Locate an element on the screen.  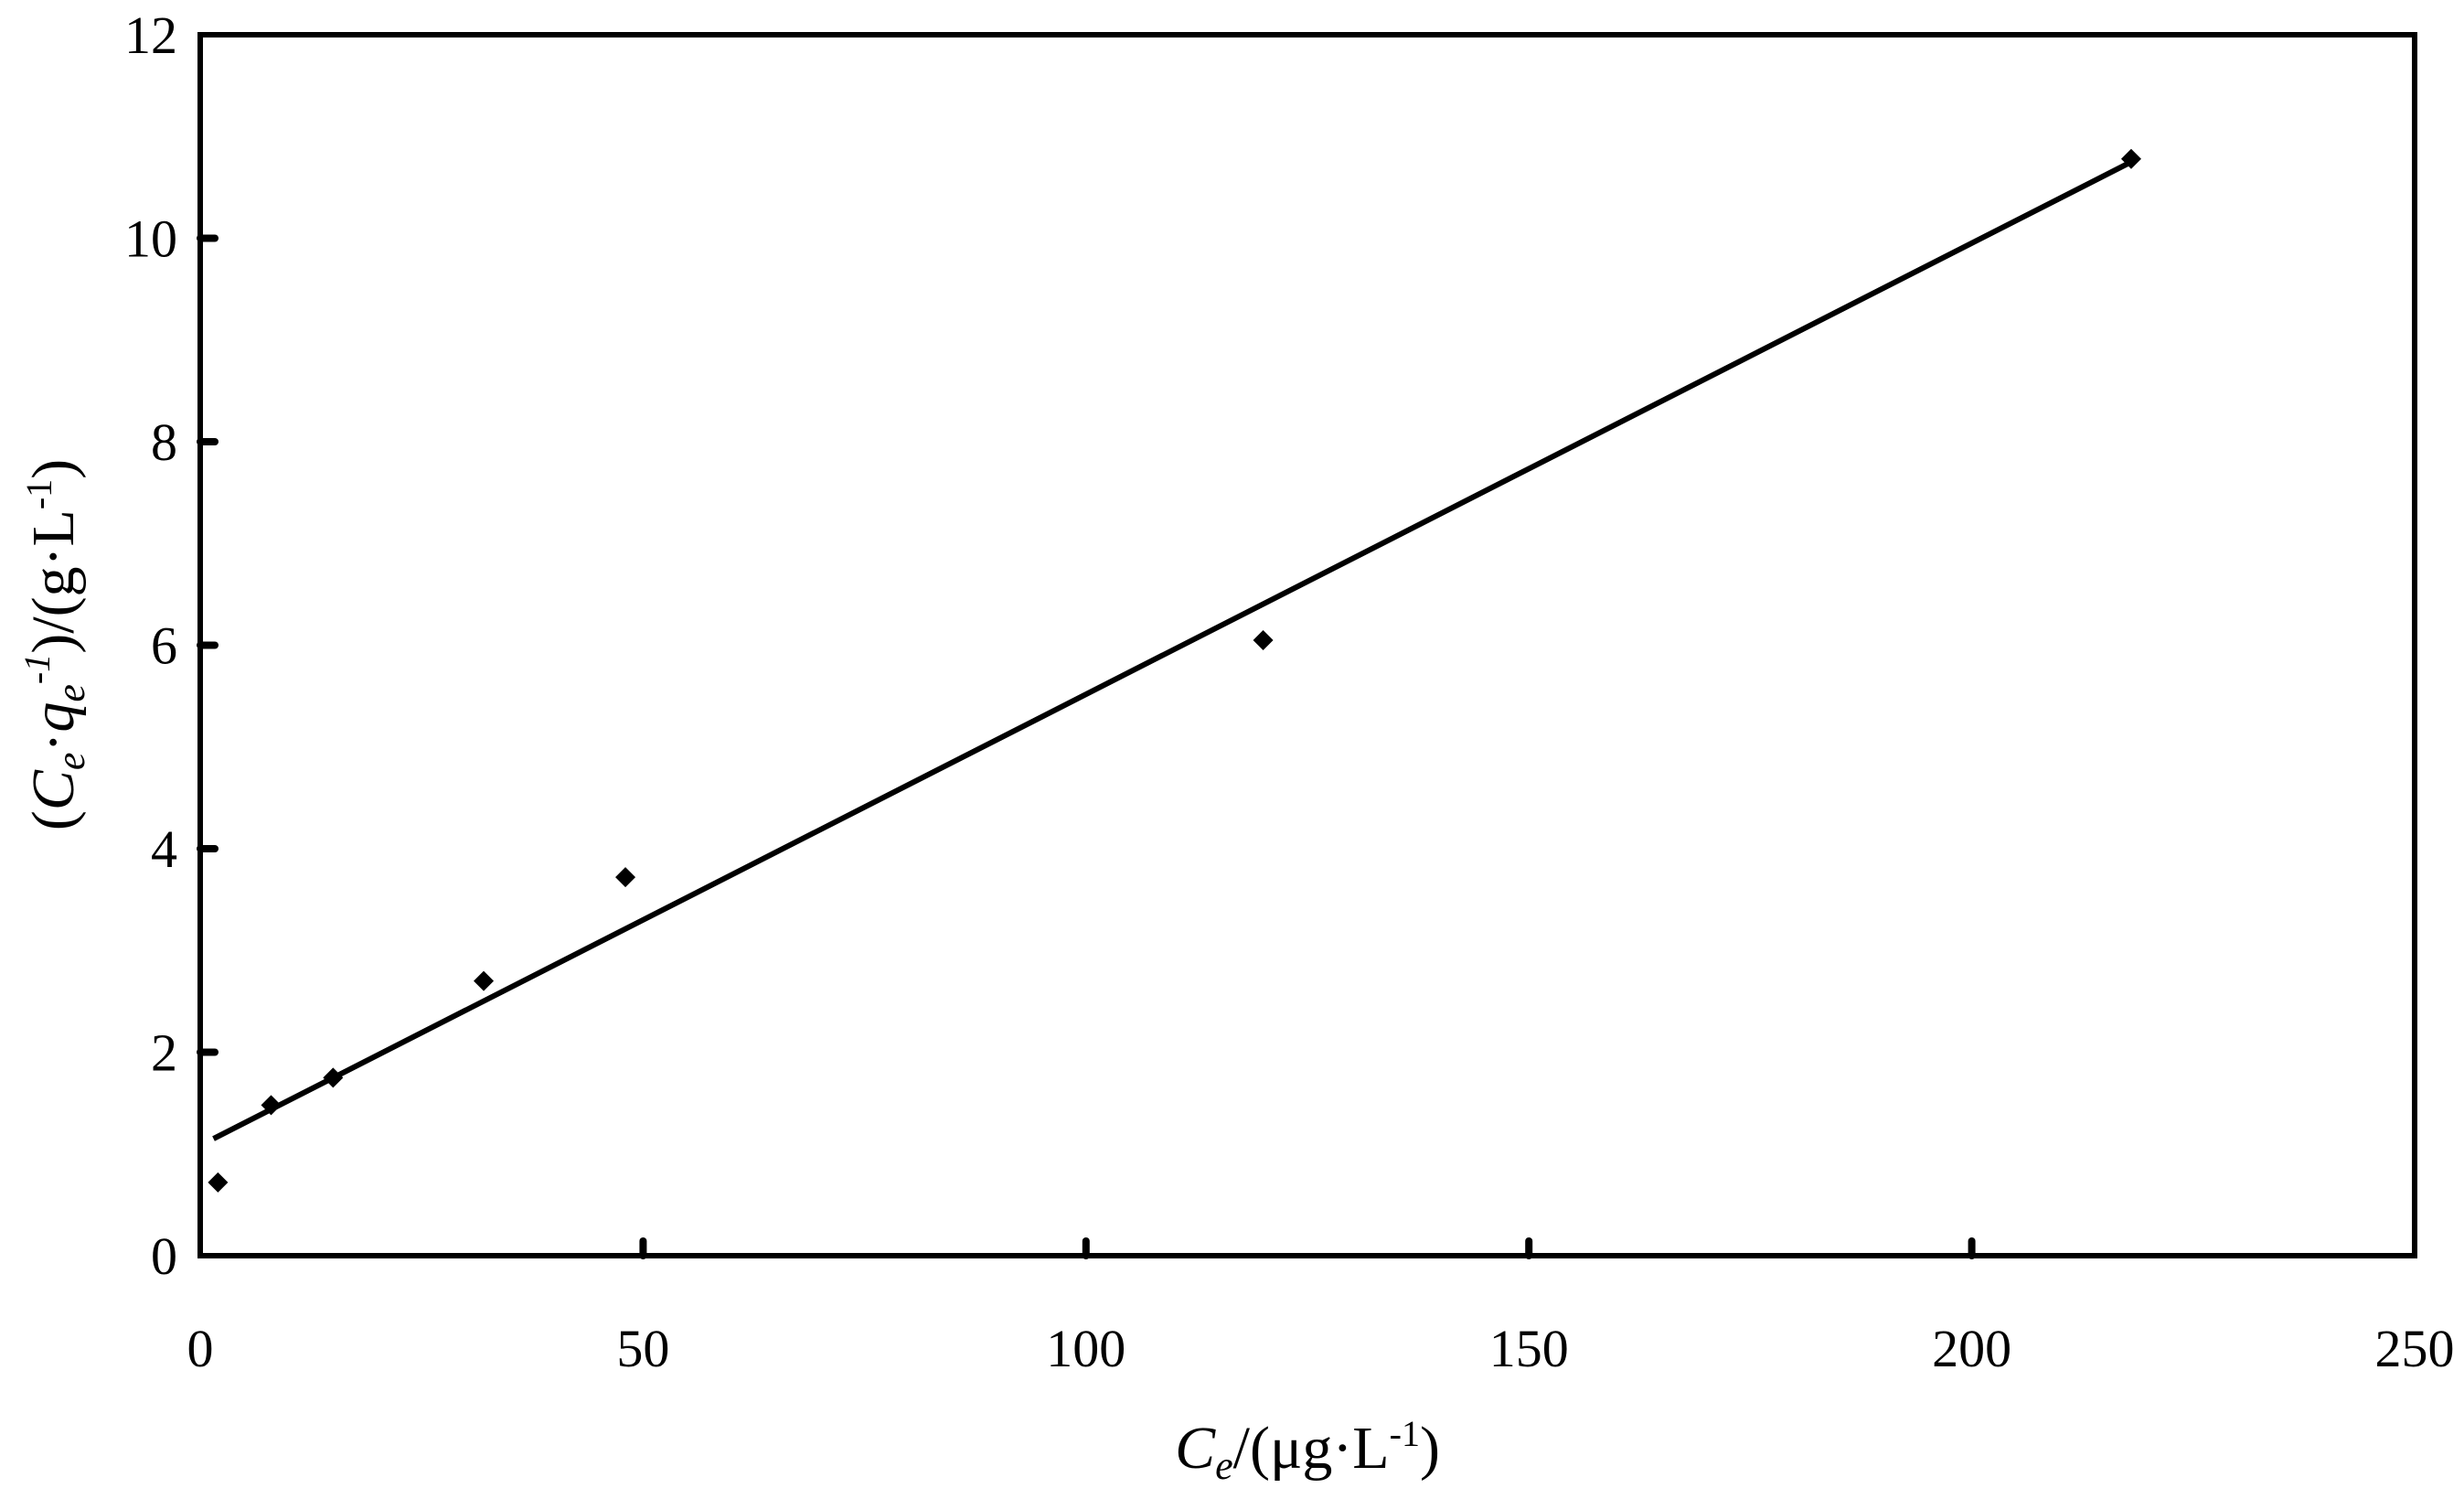
y-axis-title-unit: )/(g·L is located at coordinates (53, 582).